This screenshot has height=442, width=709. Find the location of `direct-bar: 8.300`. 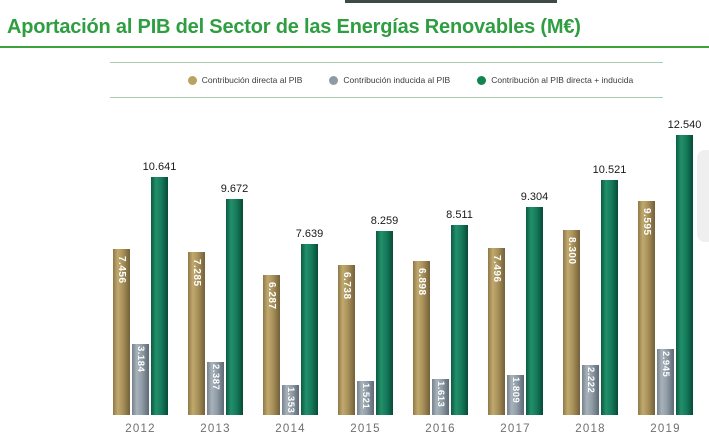

direct-bar: 8.300 is located at coordinates (571, 322).